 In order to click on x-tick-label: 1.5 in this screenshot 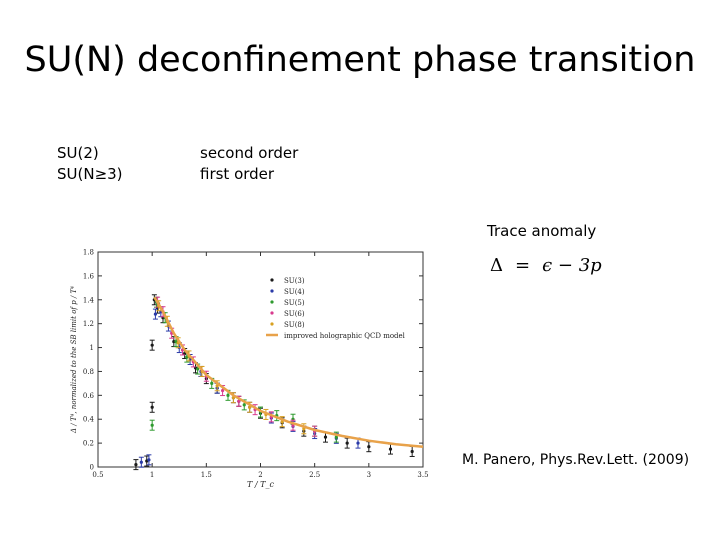, I will do `click(206, 475)`.